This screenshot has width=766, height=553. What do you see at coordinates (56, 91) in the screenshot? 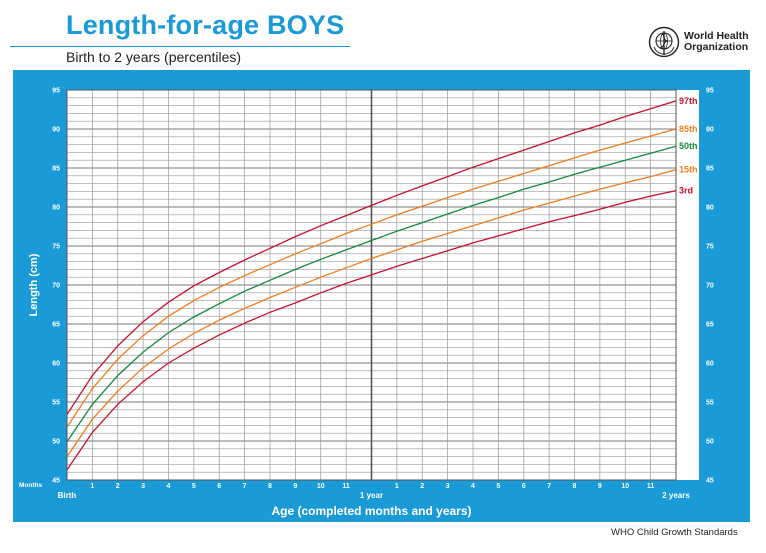
I see `y-tick-label-left: 95` at bounding box center [56, 91].